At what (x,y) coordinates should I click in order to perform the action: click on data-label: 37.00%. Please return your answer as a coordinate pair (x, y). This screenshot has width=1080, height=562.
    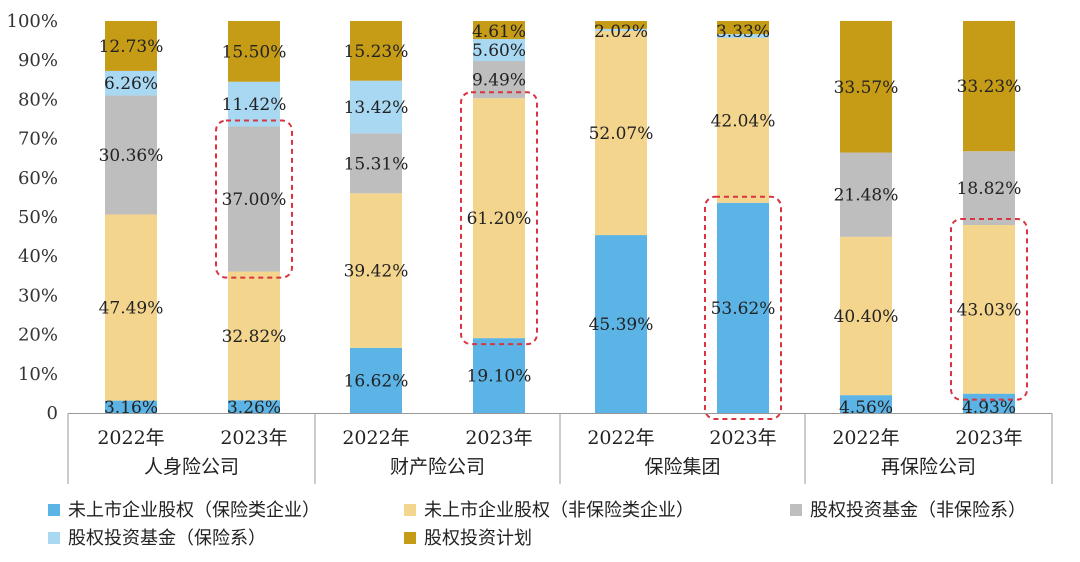
    Looking at the image, I should click on (254, 200).